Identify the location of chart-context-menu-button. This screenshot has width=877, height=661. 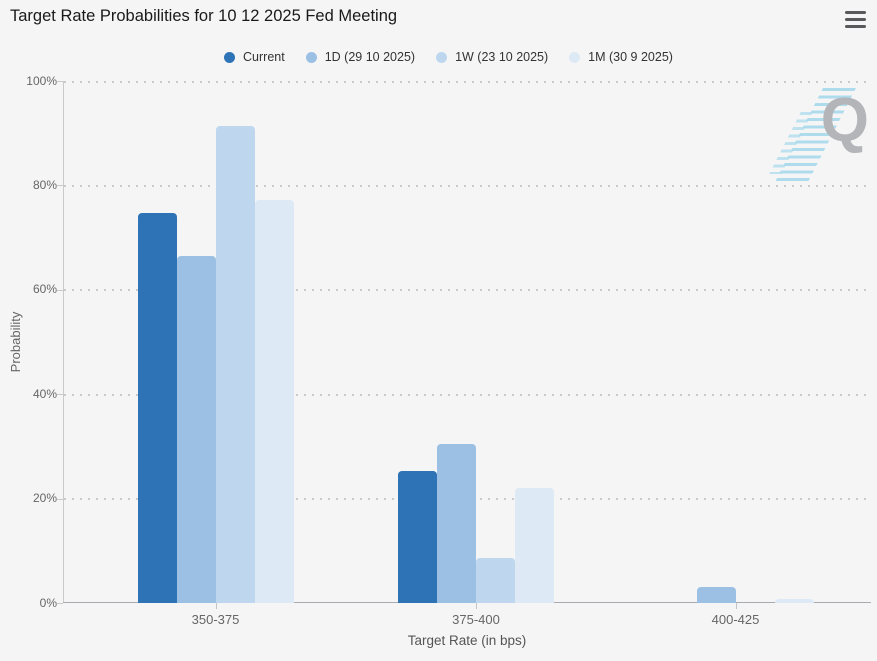
(855, 19).